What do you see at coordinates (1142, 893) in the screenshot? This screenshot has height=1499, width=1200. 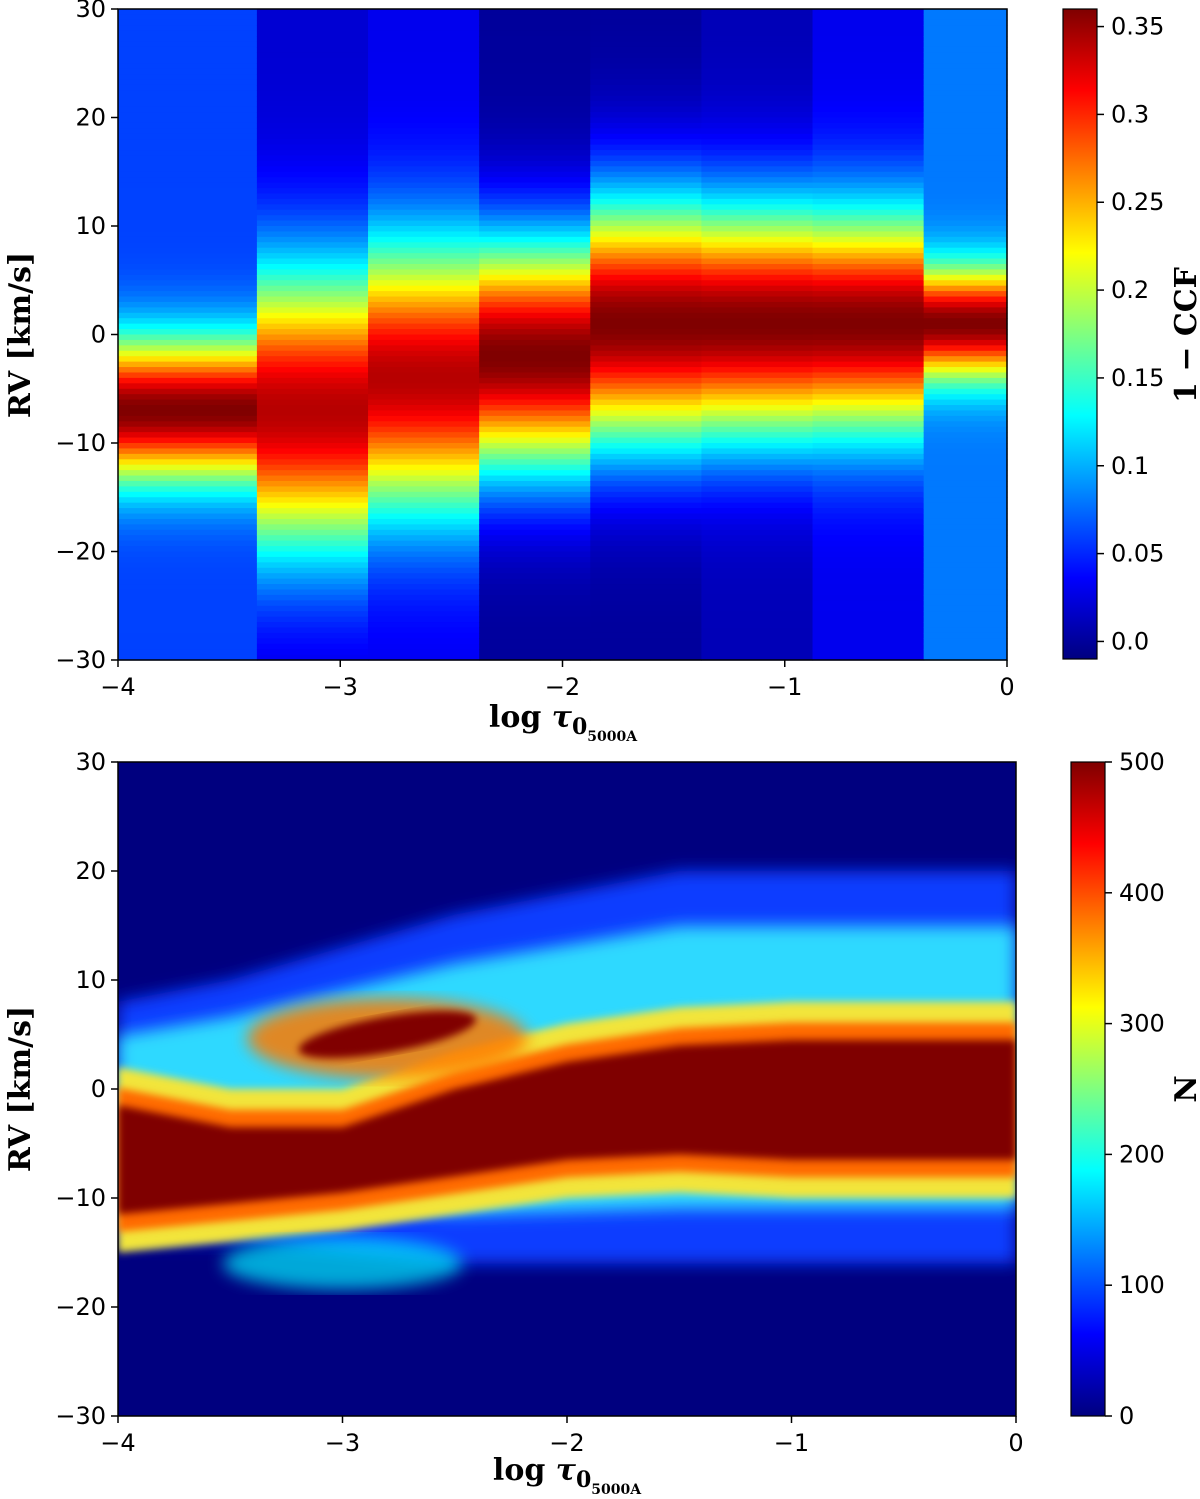 I see `colorbar-tick-label: 400` at bounding box center [1142, 893].